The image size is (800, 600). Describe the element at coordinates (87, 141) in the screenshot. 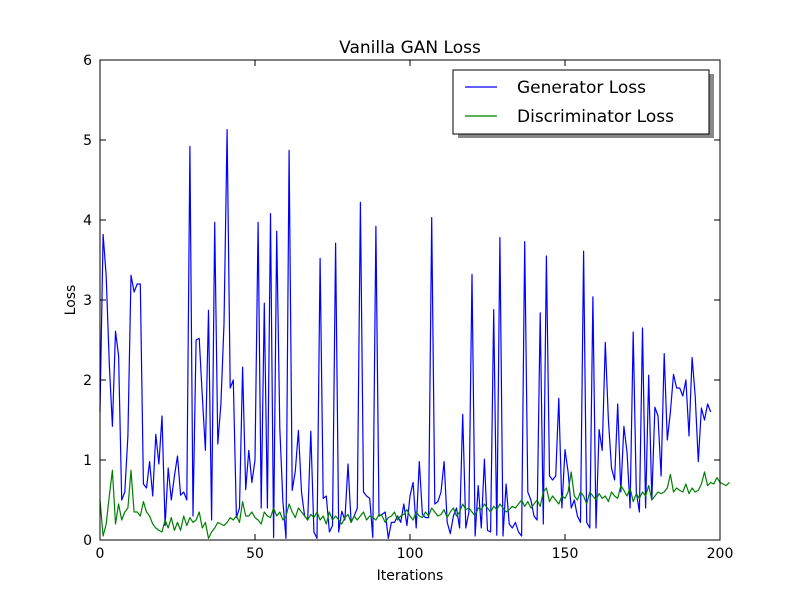

I see `y-tick-label: 5` at that location.